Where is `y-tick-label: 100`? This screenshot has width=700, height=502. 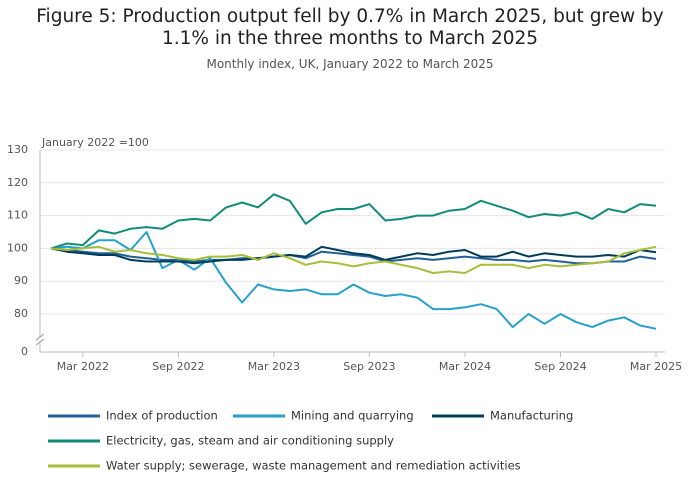 y-tick-label: 100 is located at coordinates (17, 247).